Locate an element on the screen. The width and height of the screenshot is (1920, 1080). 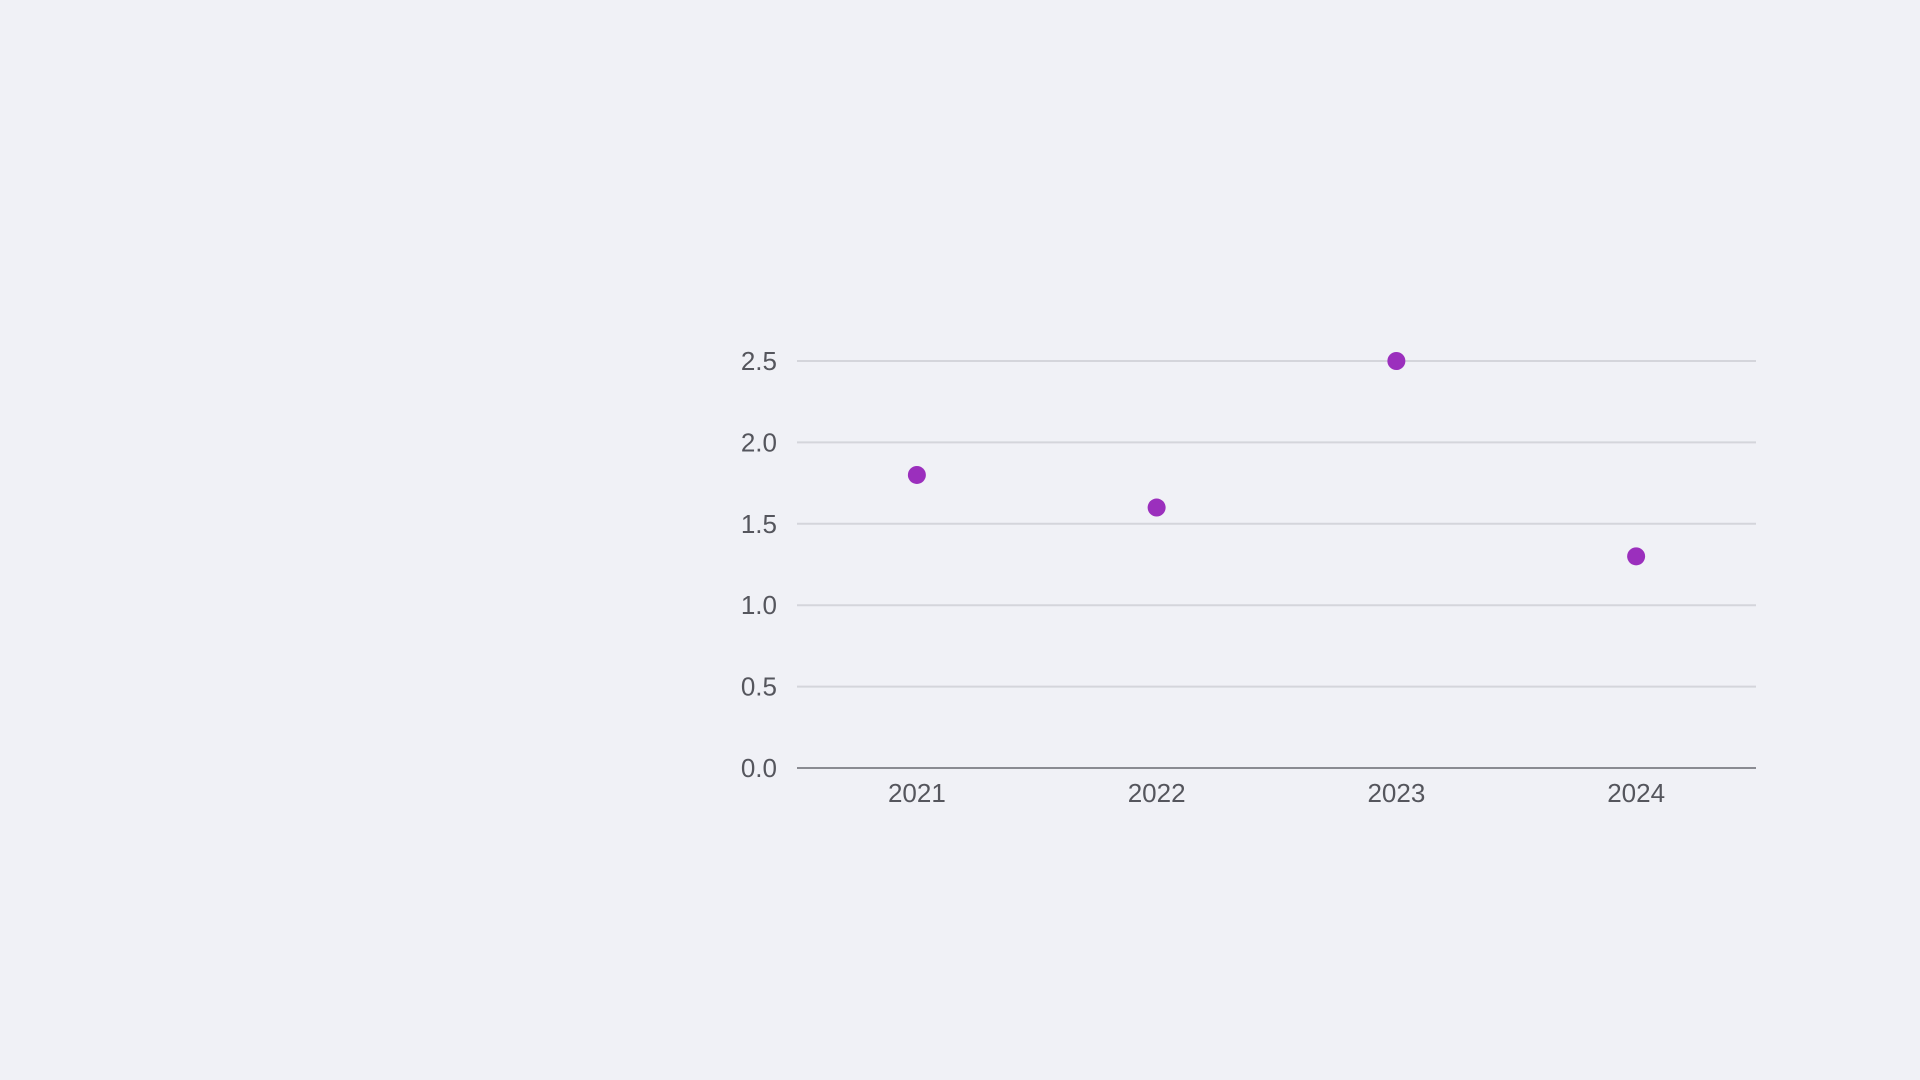
y-tick-label: 2.5 is located at coordinates (759, 361).